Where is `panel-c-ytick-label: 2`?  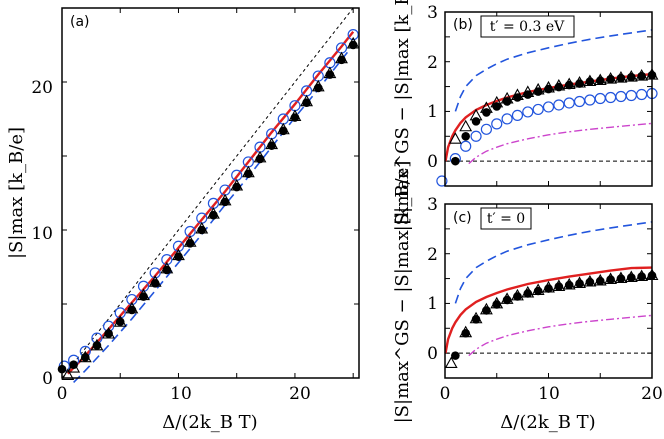 panel-c-ytick-label: 2 is located at coordinates (432, 255).